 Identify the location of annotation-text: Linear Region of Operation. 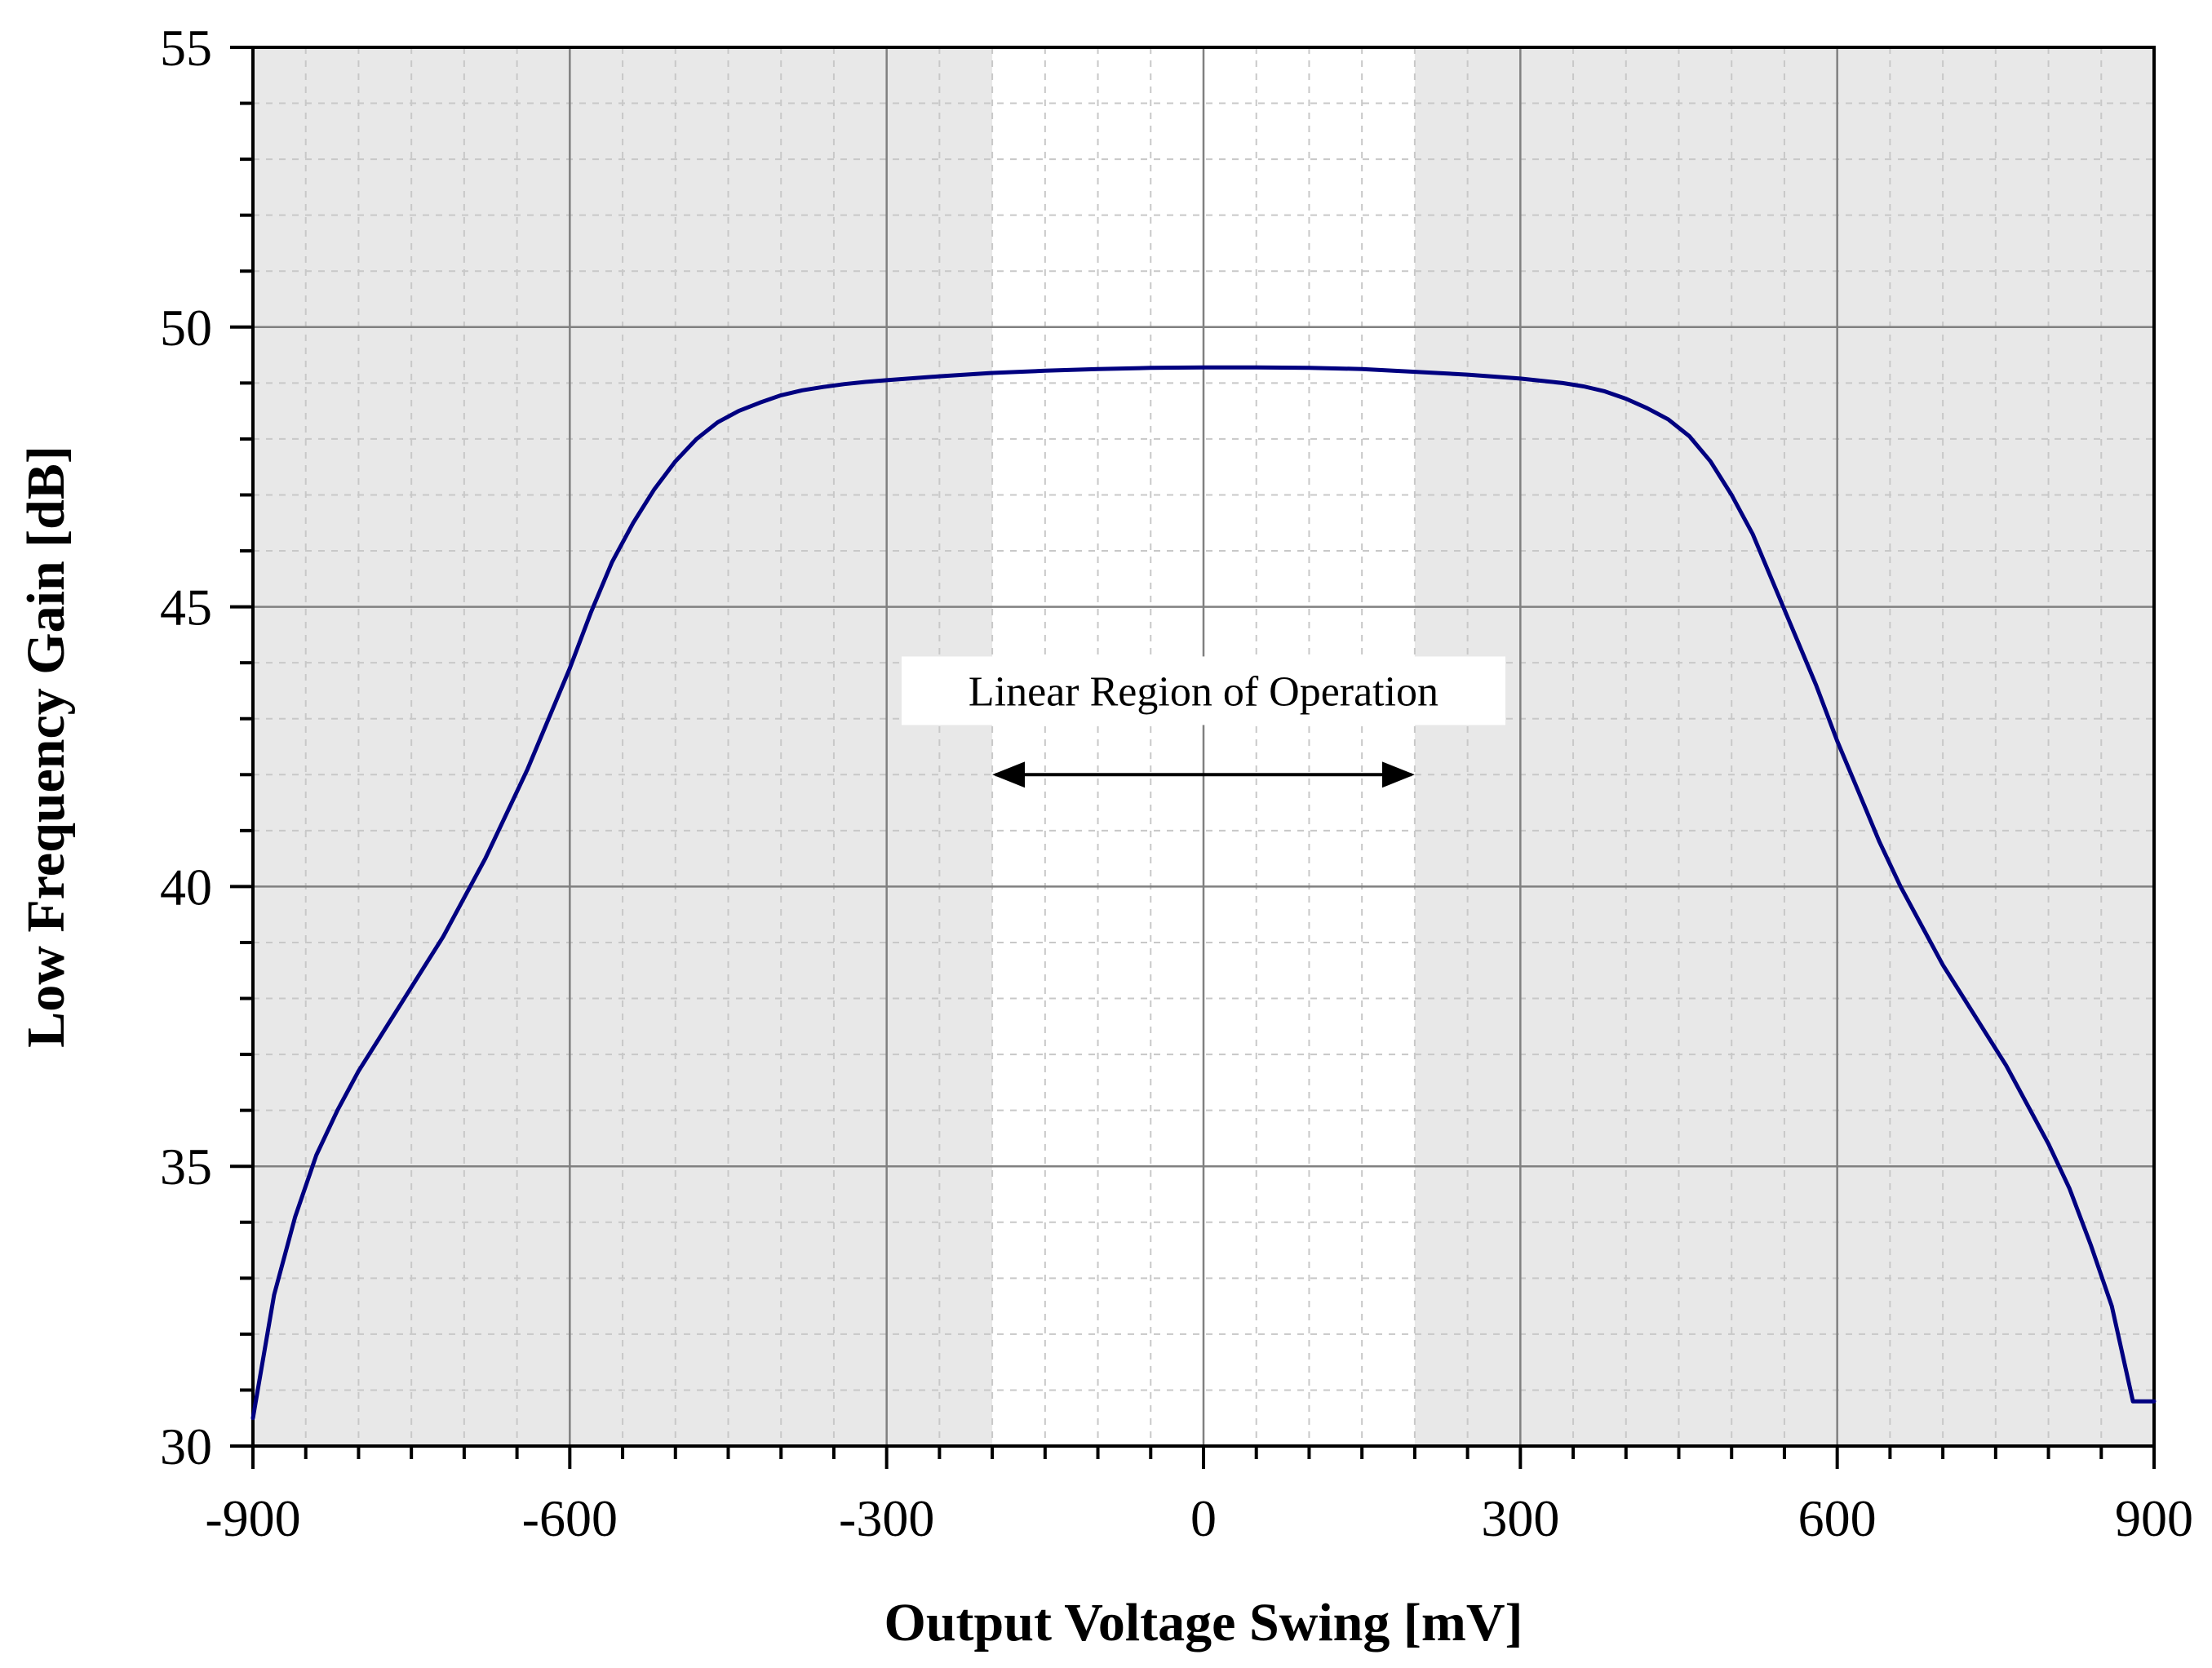
(1203, 691).